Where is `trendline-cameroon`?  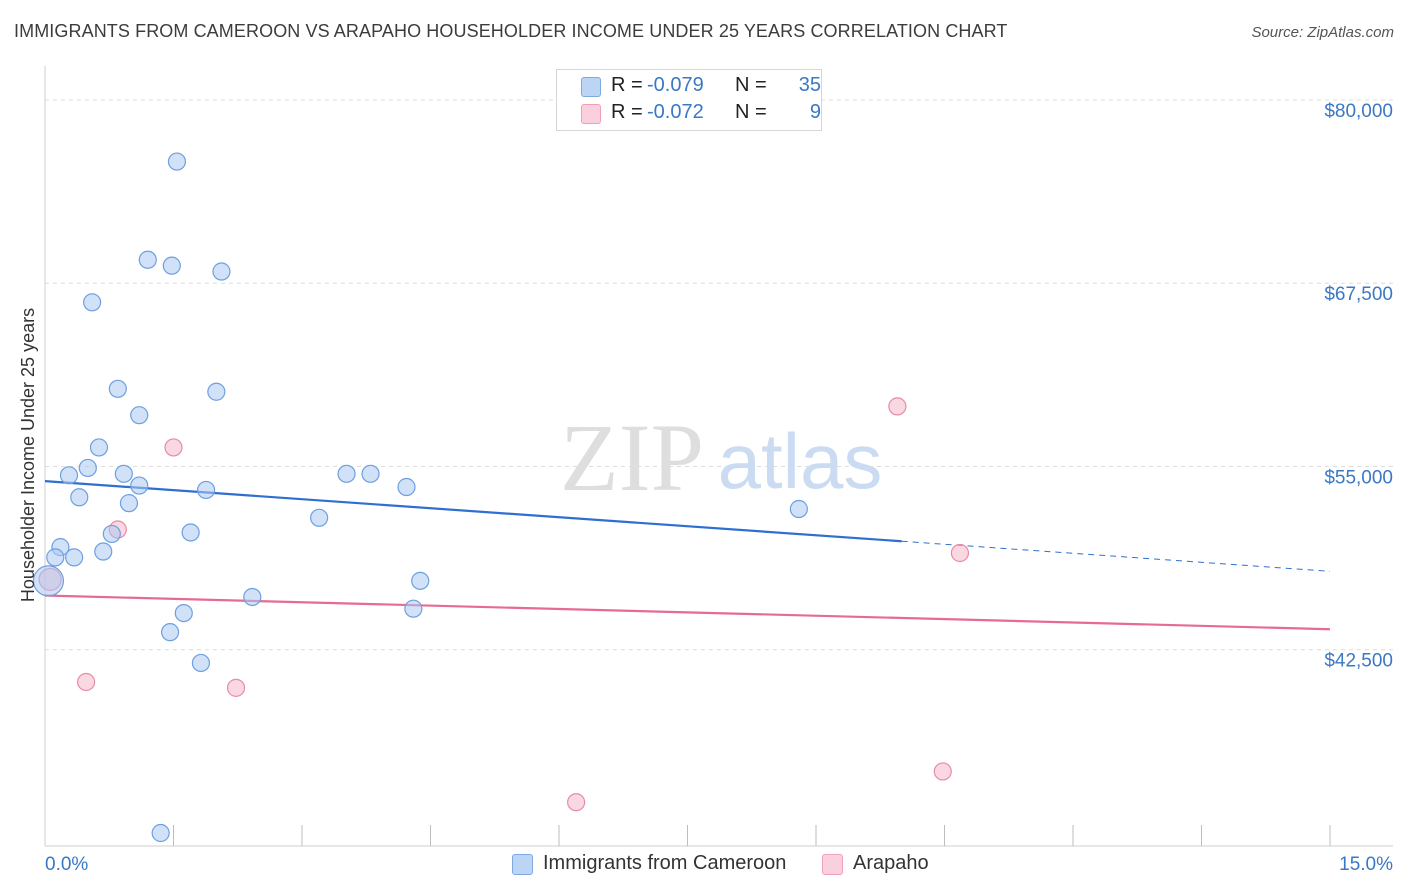 trendline-cameroon is located at coordinates (473, 511).